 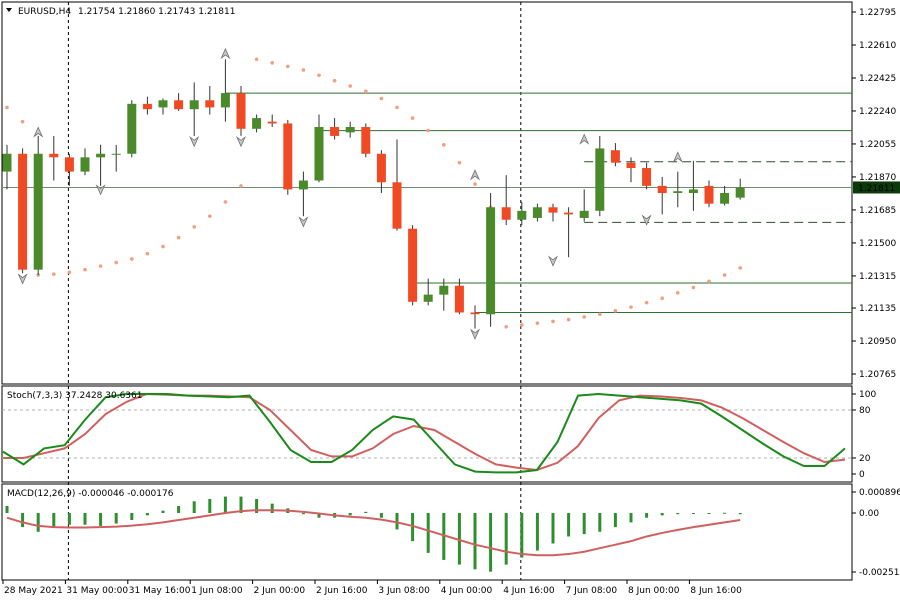 What do you see at coordinates (877, 375) in the screenshot?
I see `price-axis-label: 1.20765` at bounding box center [877, 375].